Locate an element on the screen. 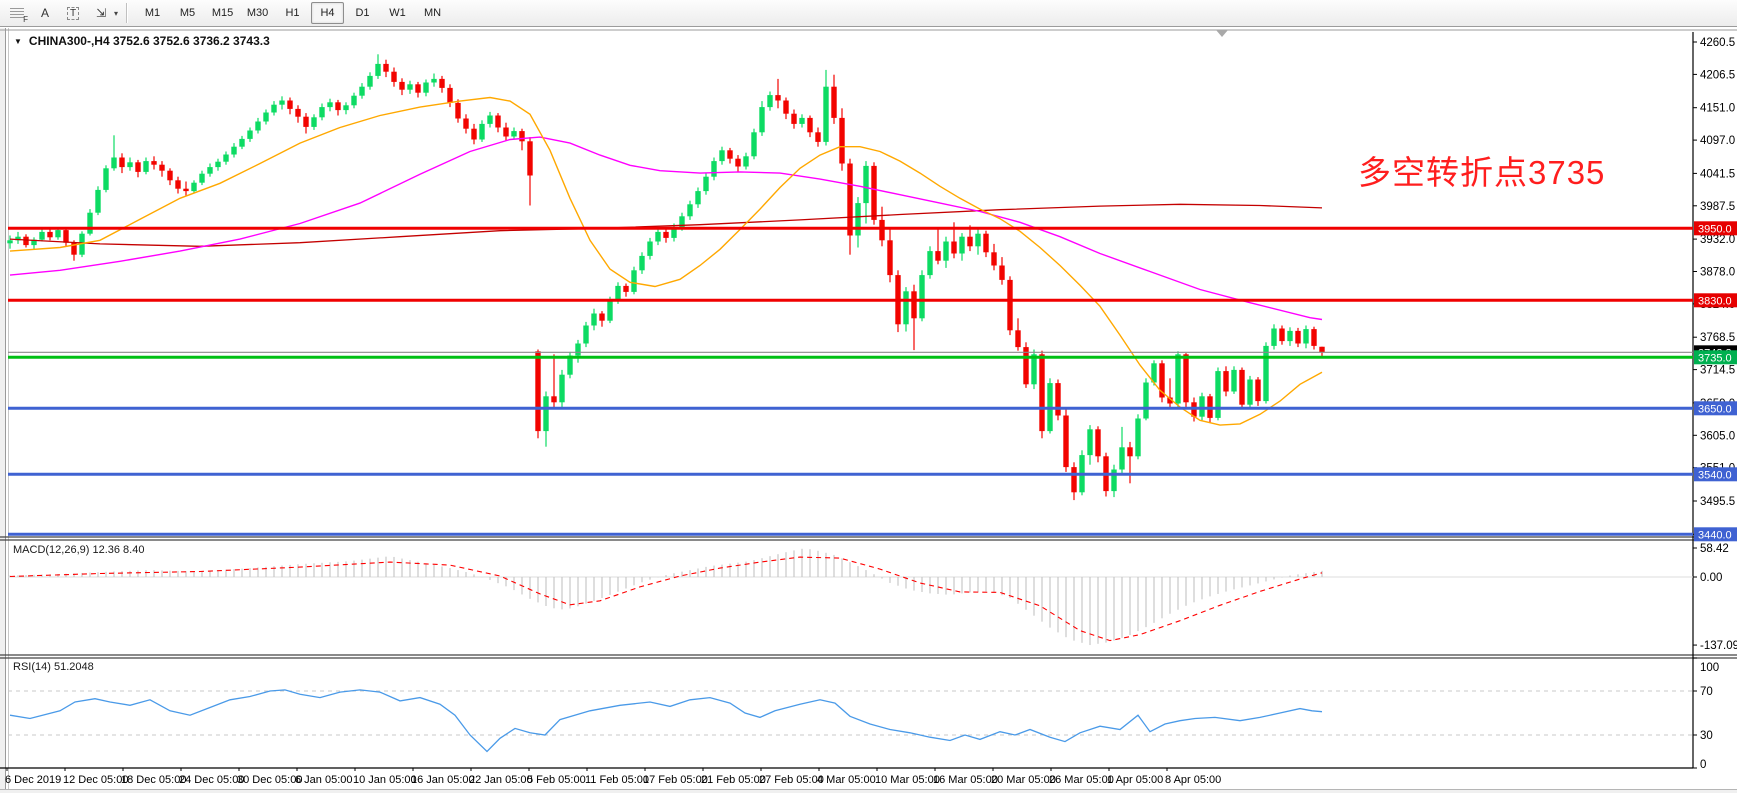 Image resolution: width=1737 pixels, height=797 pixels. macd-axis-label: -137.09 is located at coordinates (1718, 646).